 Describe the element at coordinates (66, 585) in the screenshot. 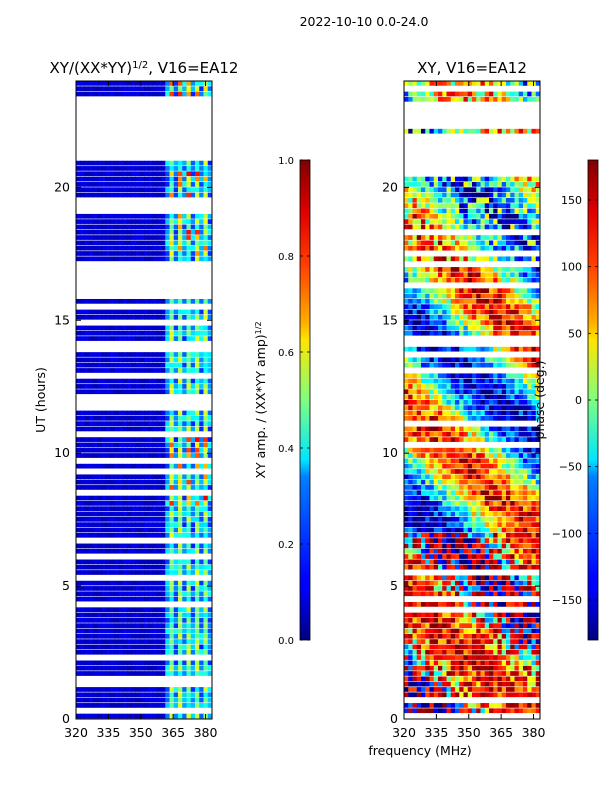

I see `y-tick-label: 5` at that location.